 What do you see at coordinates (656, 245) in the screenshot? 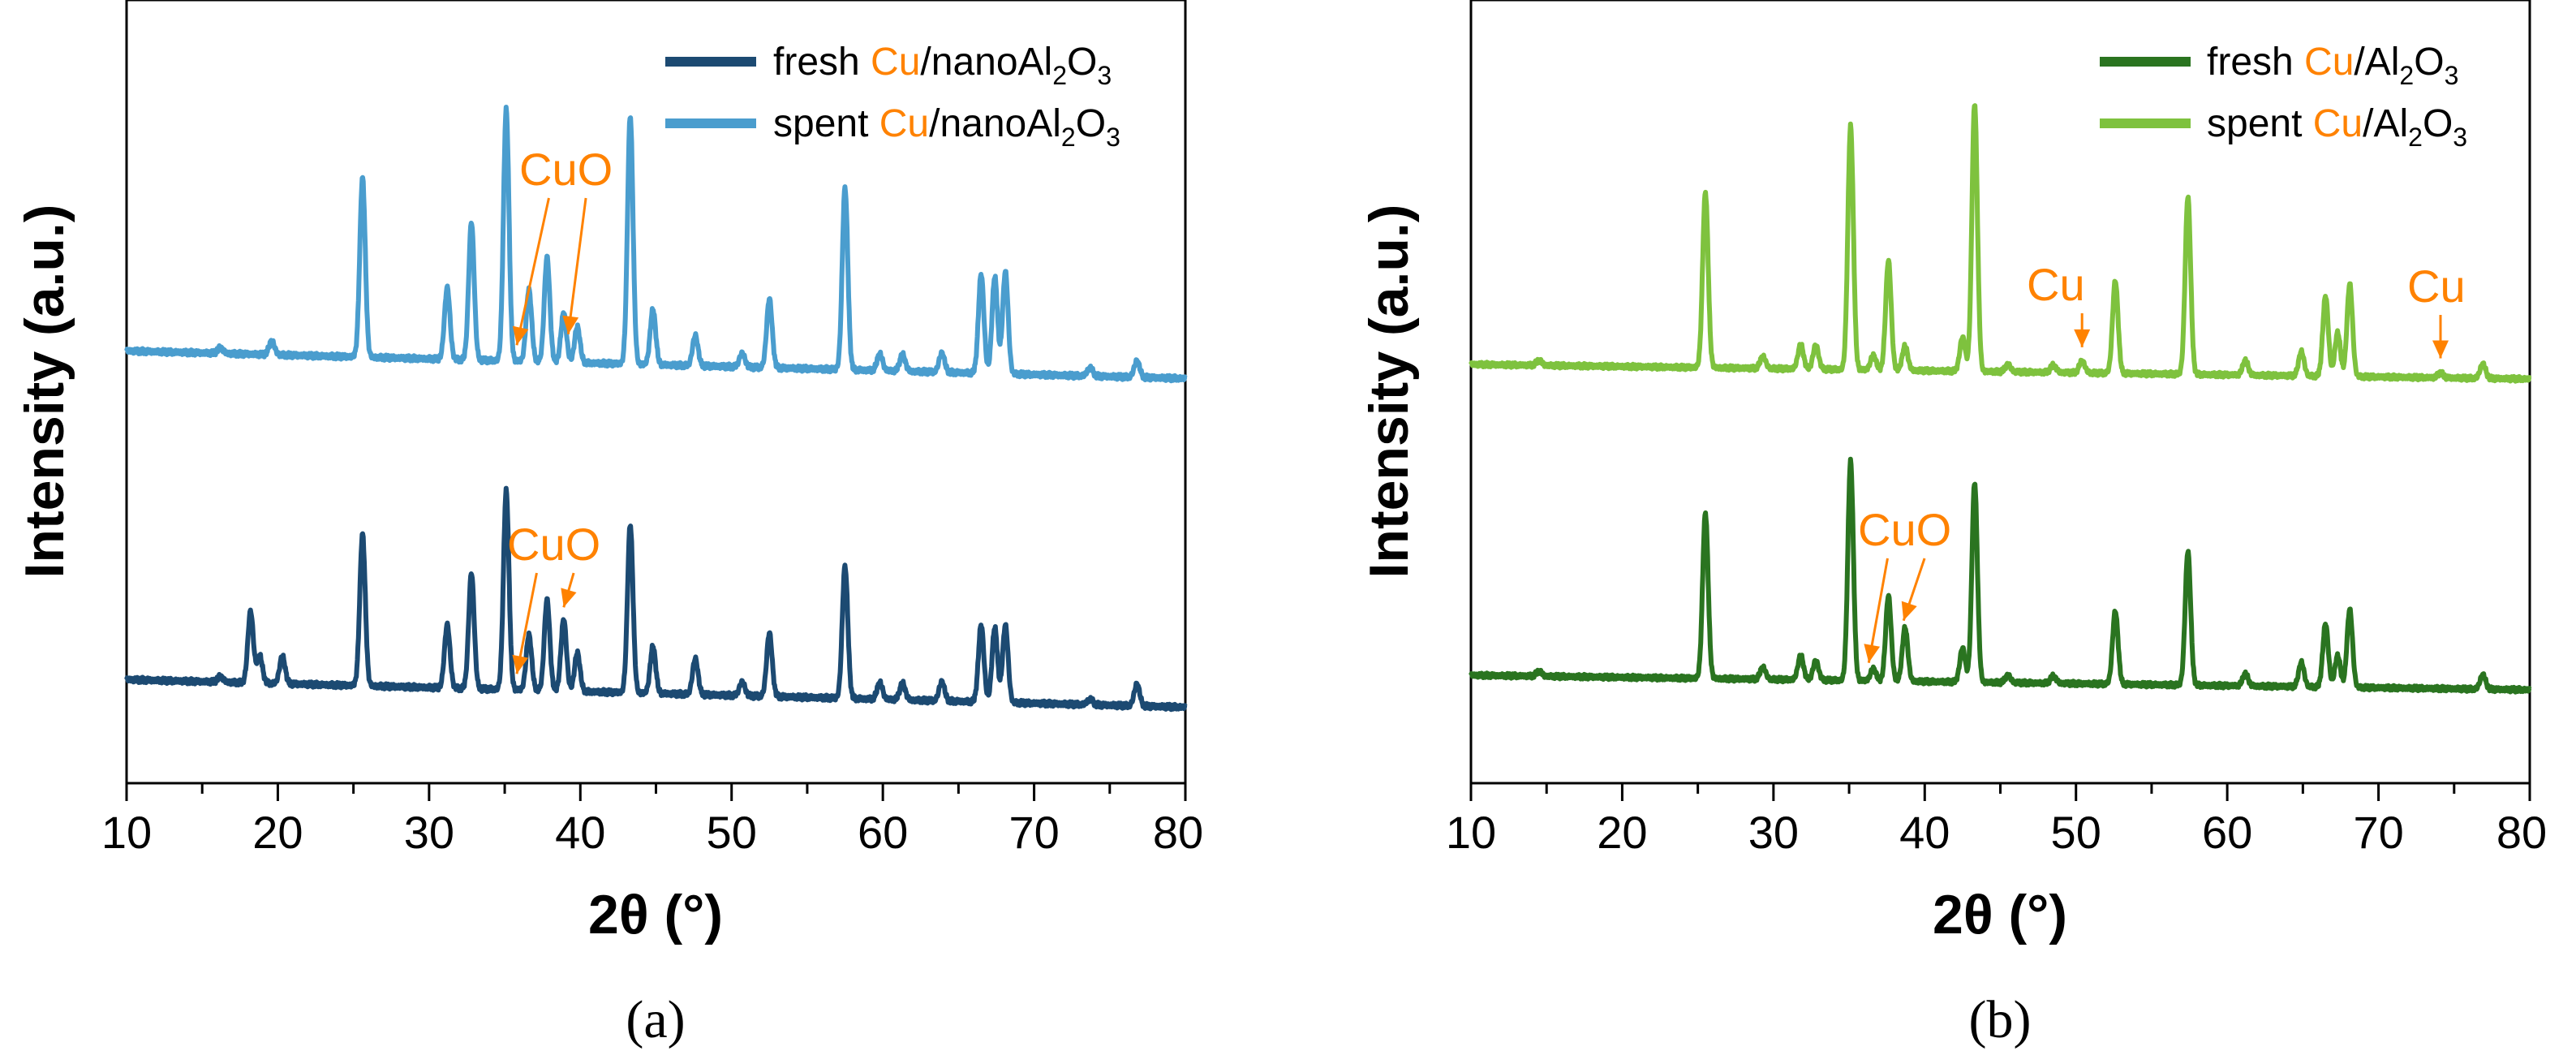
I see `panel-a-series-spent-line` at bounding box center [656, 245].